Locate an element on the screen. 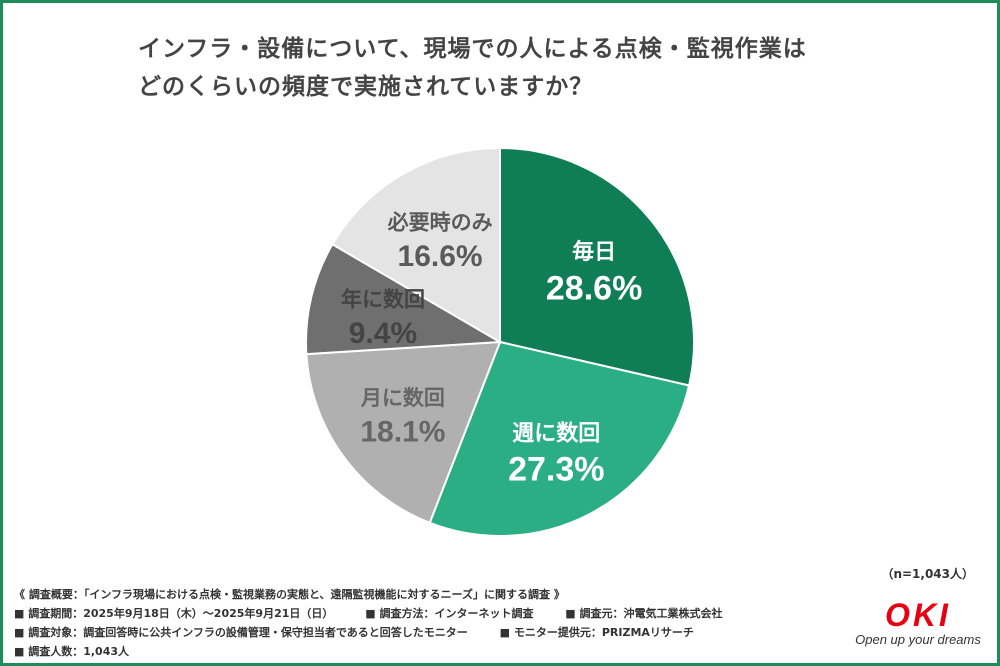 The image size is (1000, 666). slice-label-1: 週に数回 is located at coordinates (556, 433).